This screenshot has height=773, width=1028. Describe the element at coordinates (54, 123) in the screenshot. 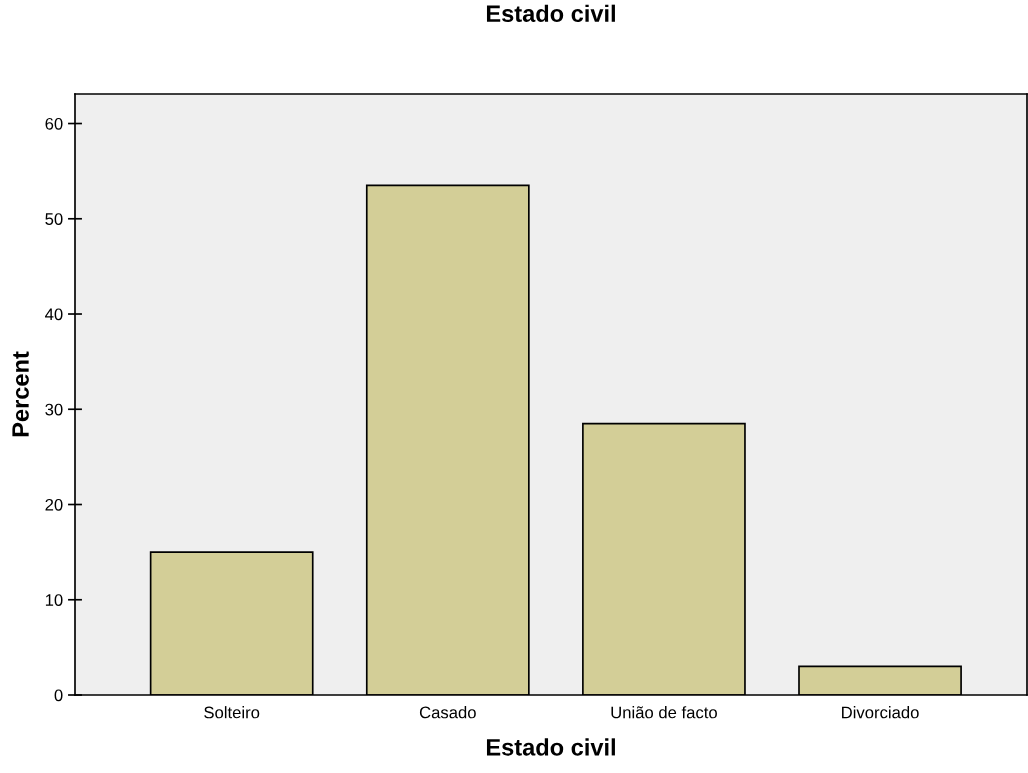

I see `y-tick-label: 60` at that location.